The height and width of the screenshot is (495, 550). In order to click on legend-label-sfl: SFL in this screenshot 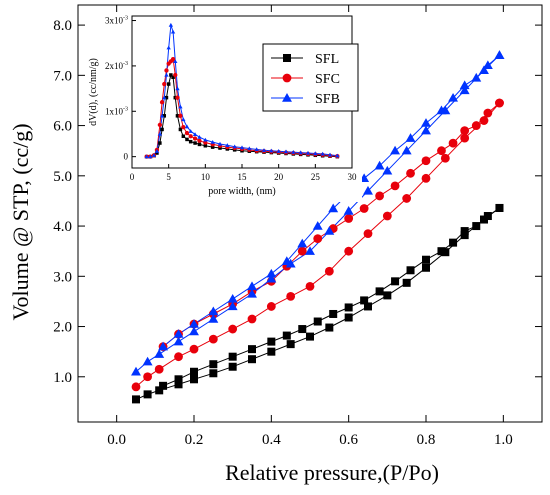, I will do `click(327, 59)`.